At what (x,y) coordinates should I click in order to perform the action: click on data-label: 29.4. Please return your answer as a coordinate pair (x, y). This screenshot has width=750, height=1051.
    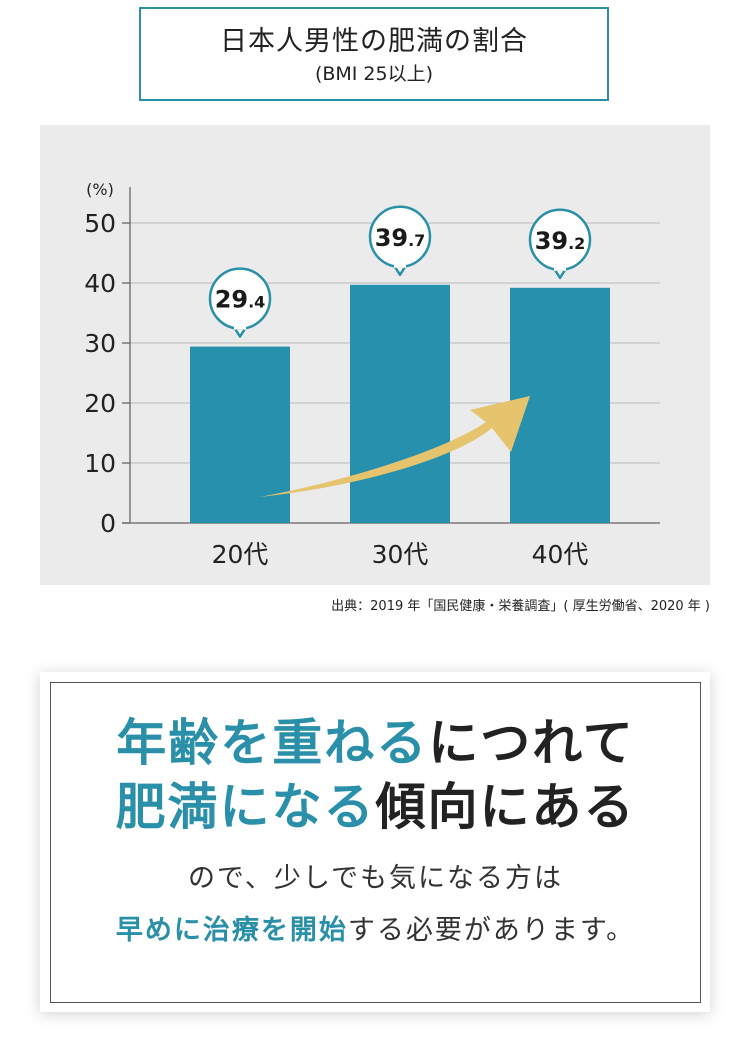
    Looking at the image, I should click on (240, 300).